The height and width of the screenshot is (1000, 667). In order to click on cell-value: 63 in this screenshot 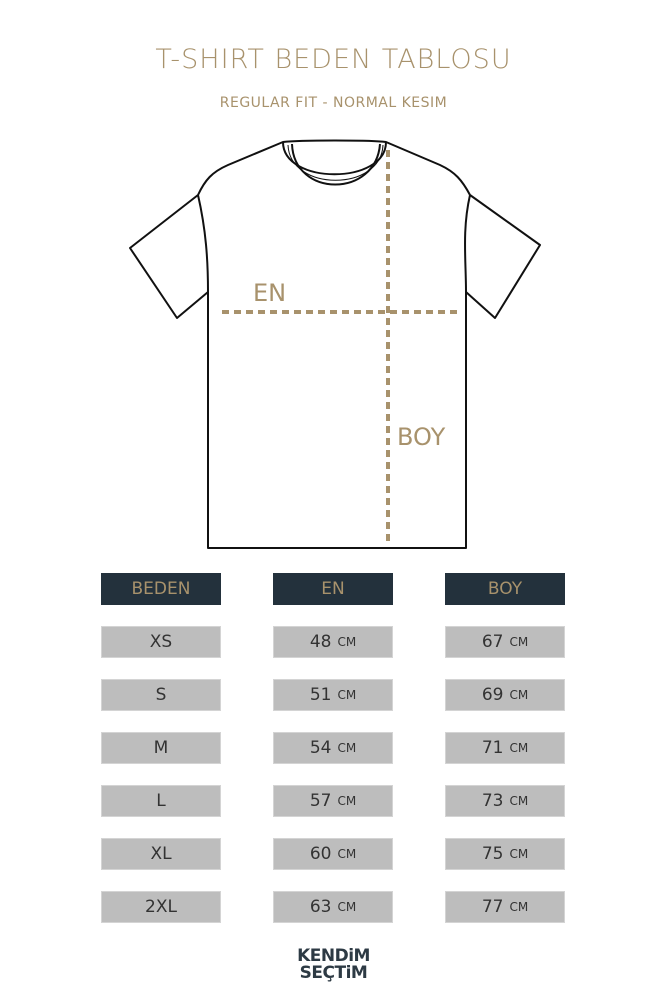, I will do `click(320, 907)`.